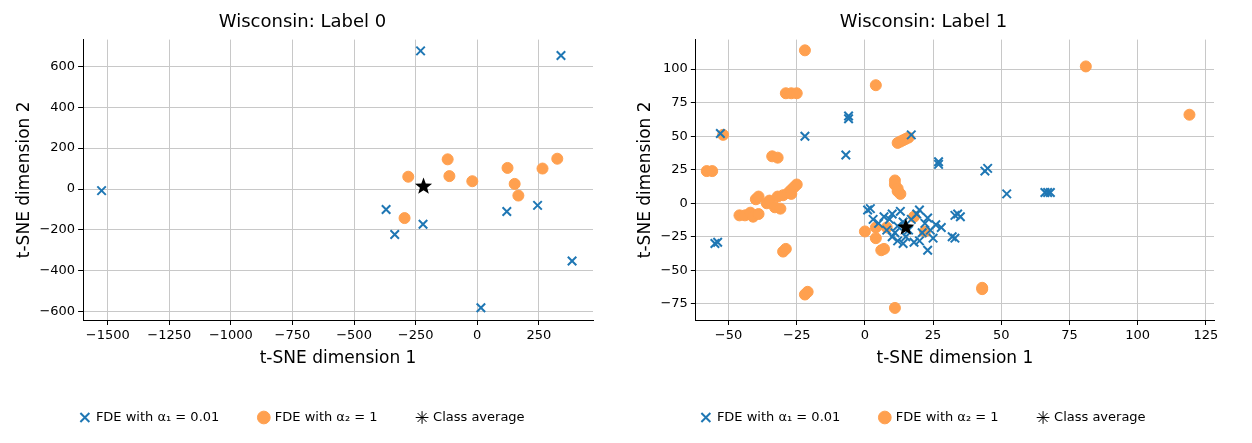  What do you see at coordinates (933, 335) in the screenshot?
I see `x-tick-label: 25` at bounding box center [933, 335].